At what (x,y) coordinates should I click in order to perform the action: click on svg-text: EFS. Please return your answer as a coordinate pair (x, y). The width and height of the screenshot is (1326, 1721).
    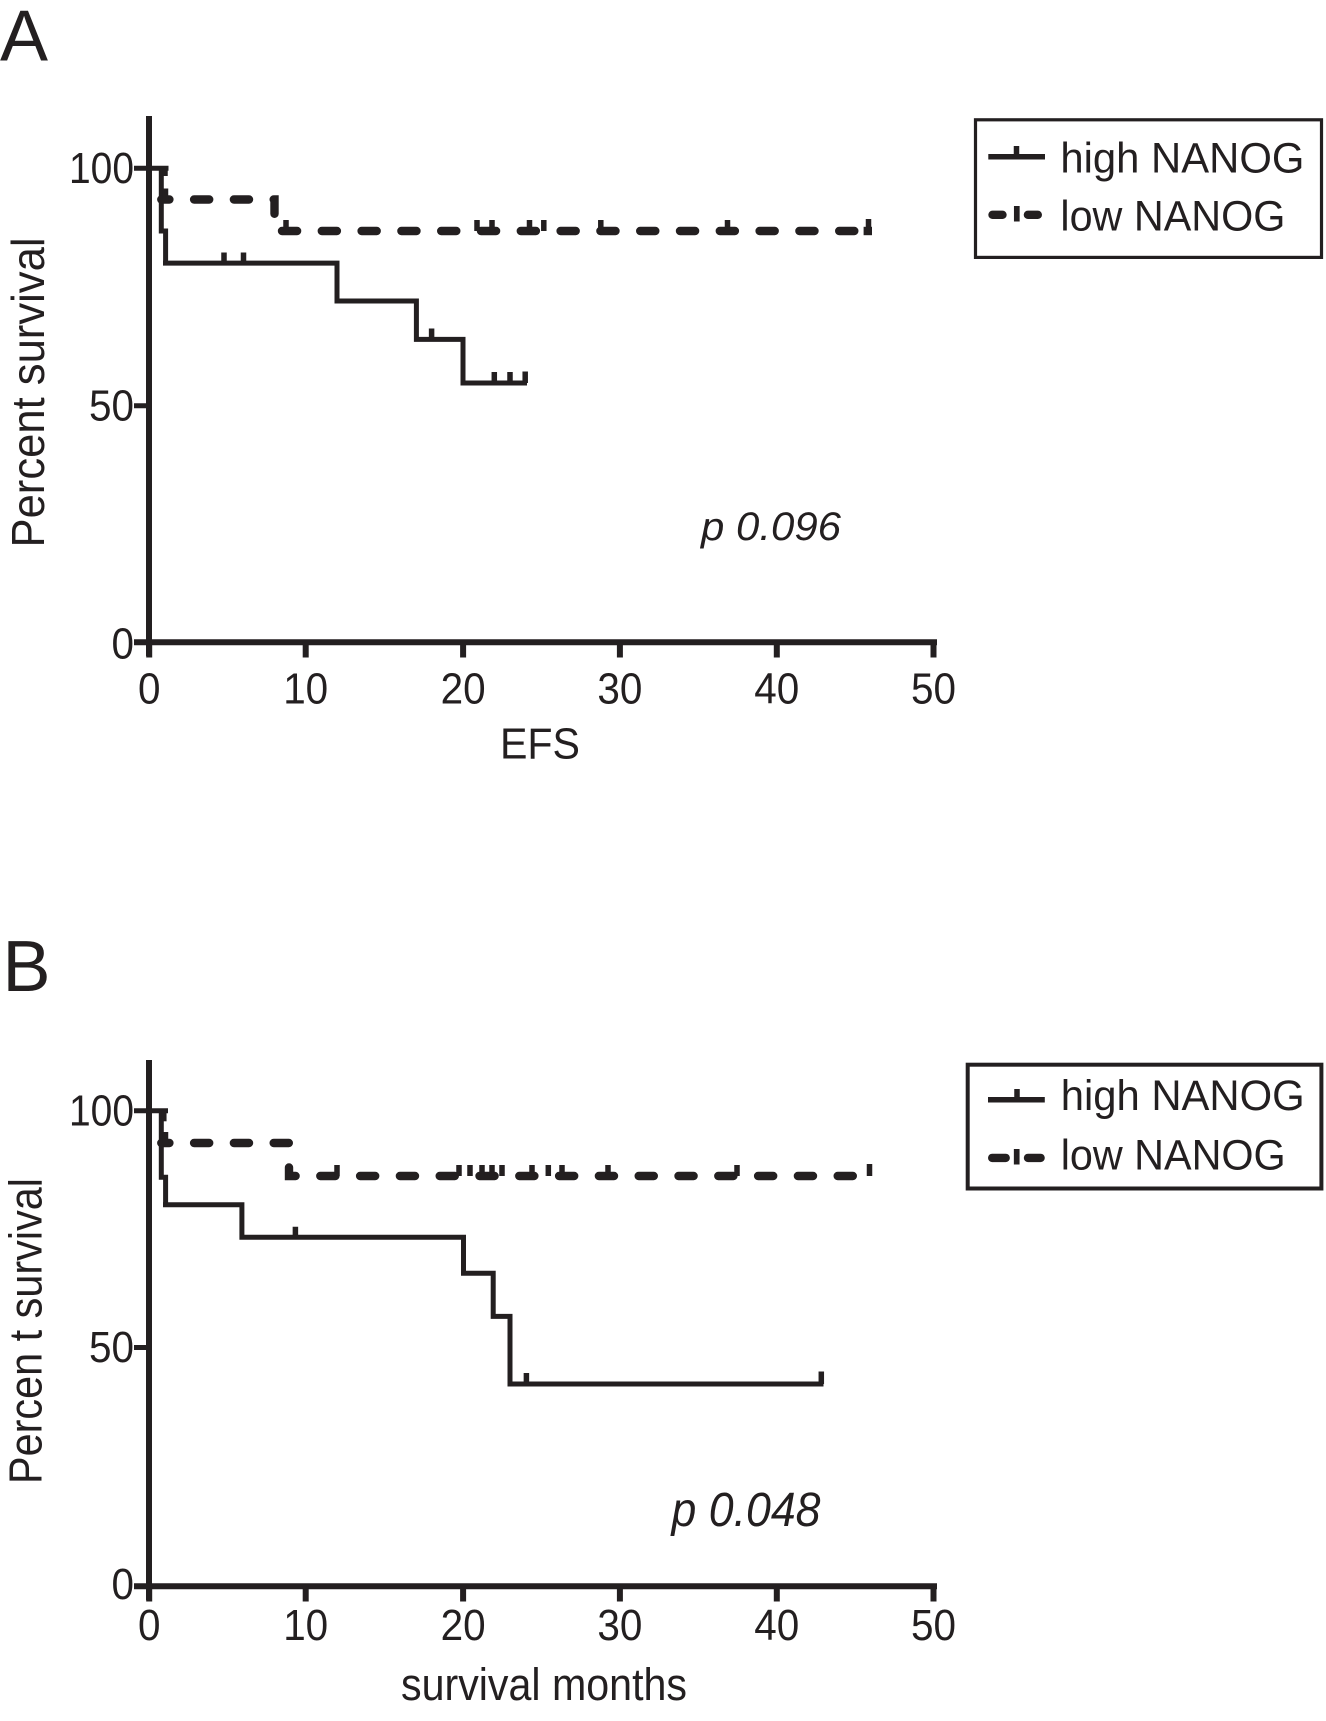
    Looking at the image, I should click on (540, 744).